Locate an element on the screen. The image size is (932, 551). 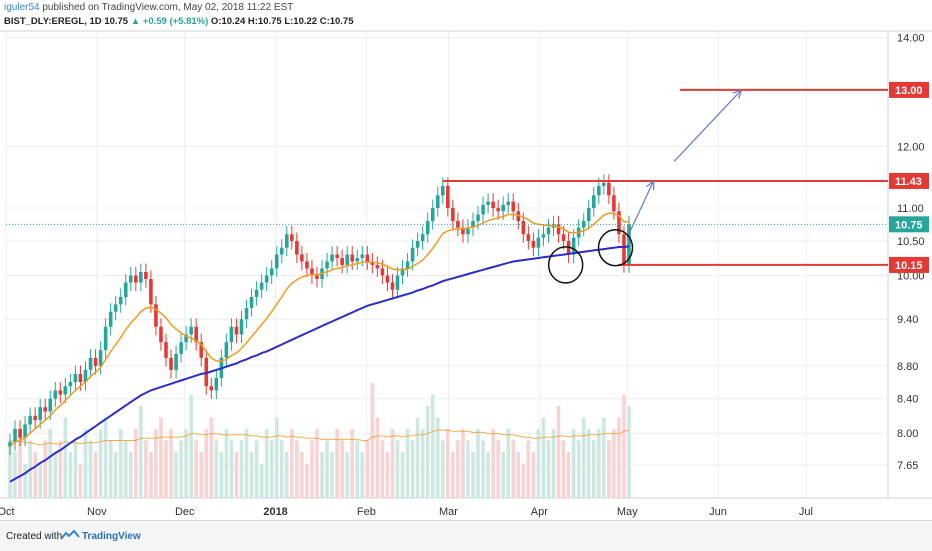
x-tick-label: Dec is located at coordinates (185, 512).